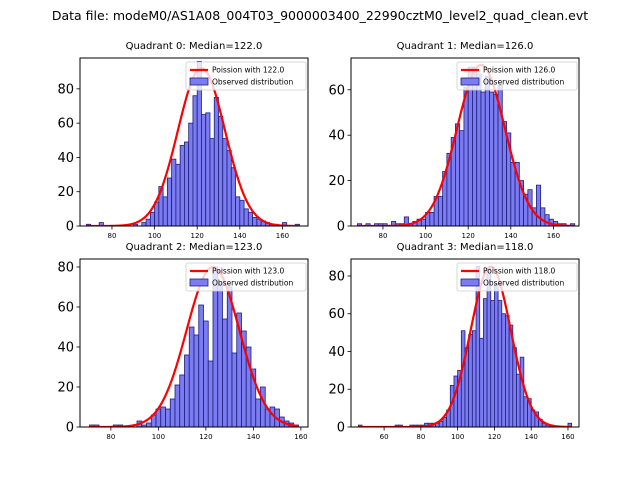 This screenshot has width=640, height=480. Describe the element at coordinates (384, 437) in the screenshot. I see `x-tick-label: 60` at that location.